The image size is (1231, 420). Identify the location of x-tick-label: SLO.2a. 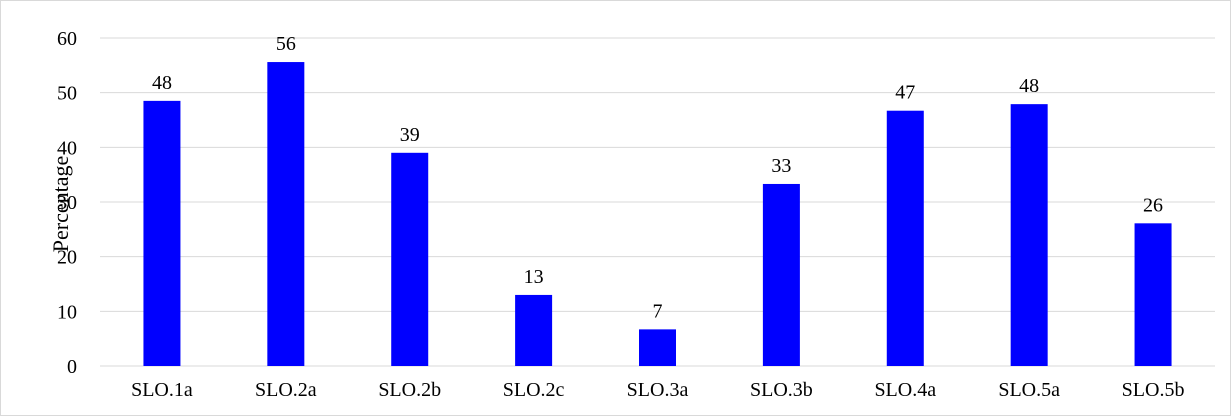
(286, 390).